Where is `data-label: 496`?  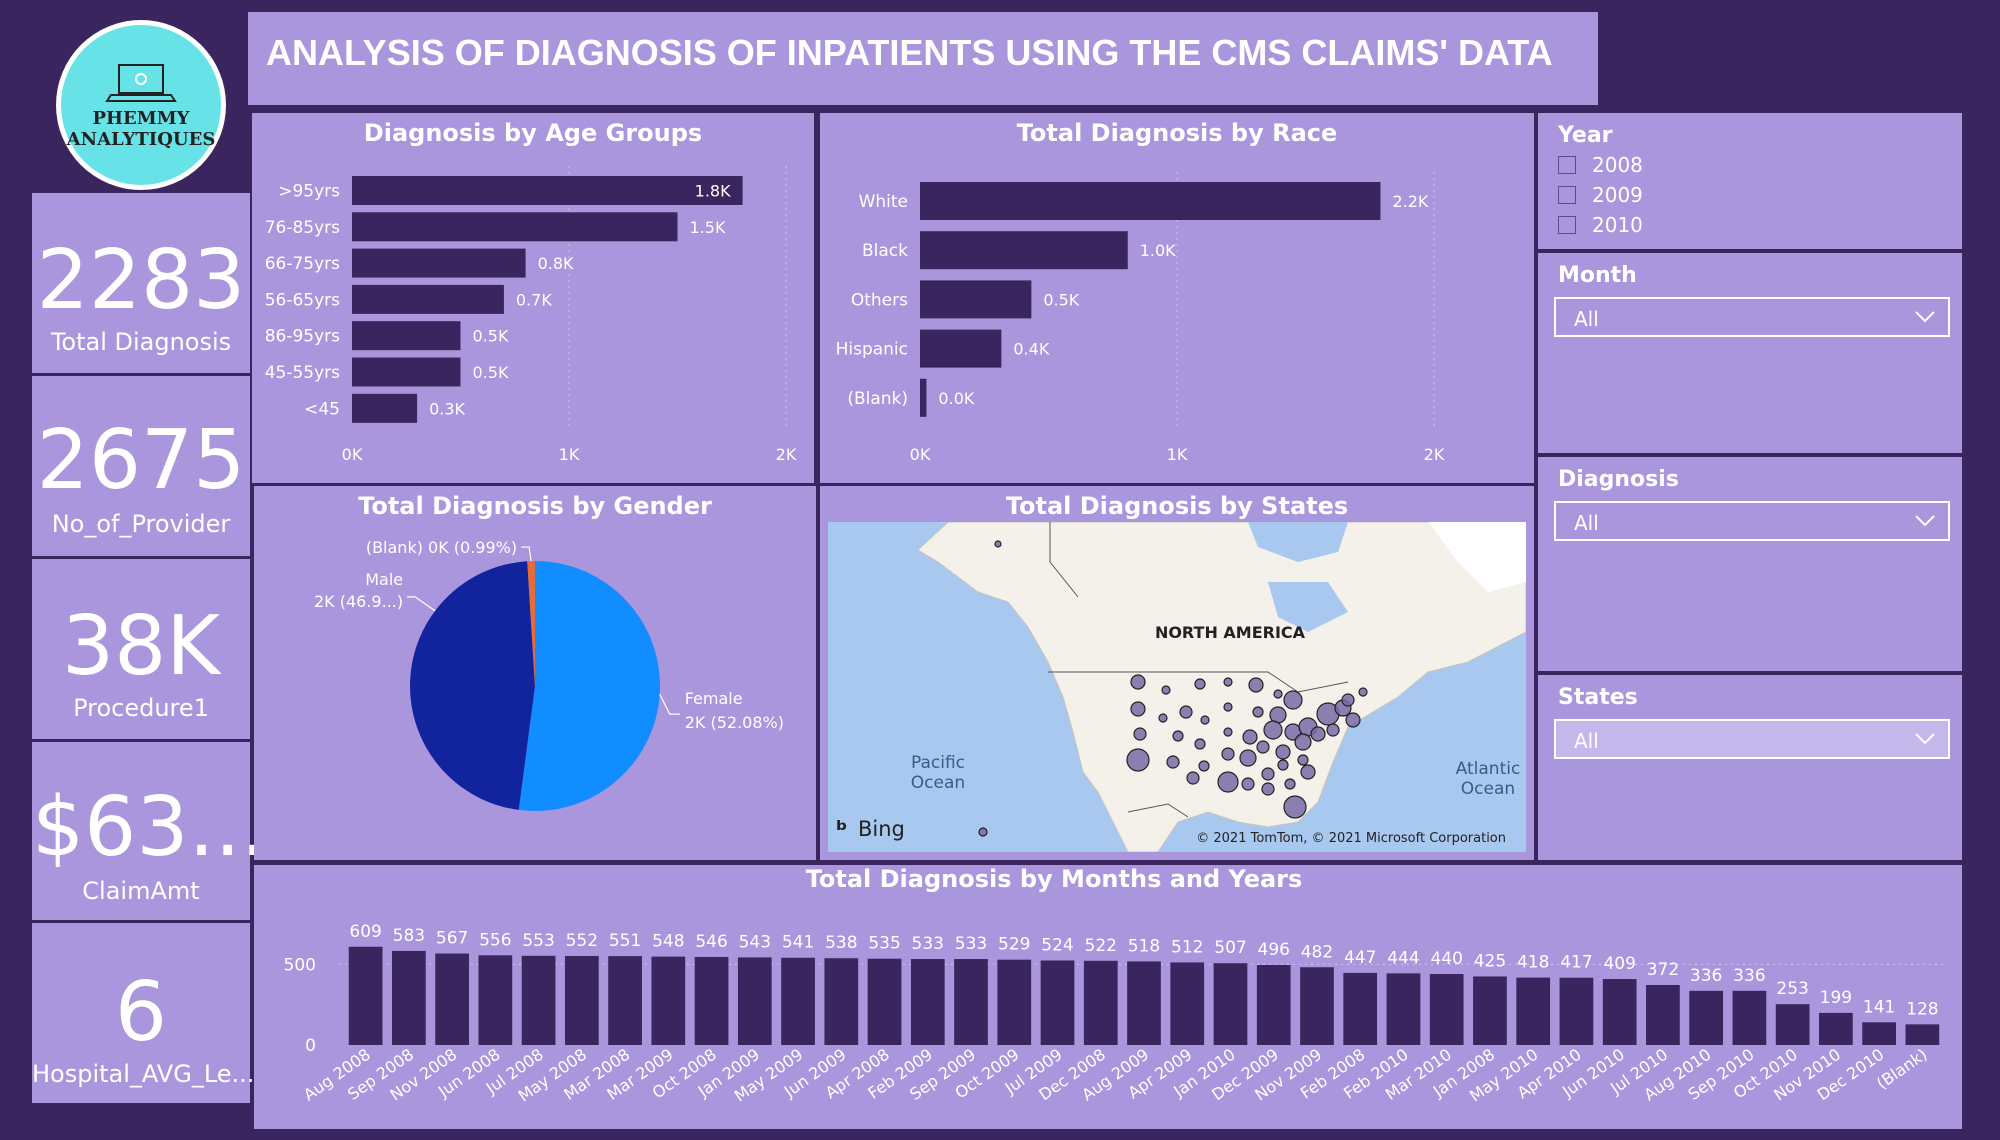 data-label: 496 is located at coordinates (1274, 950).